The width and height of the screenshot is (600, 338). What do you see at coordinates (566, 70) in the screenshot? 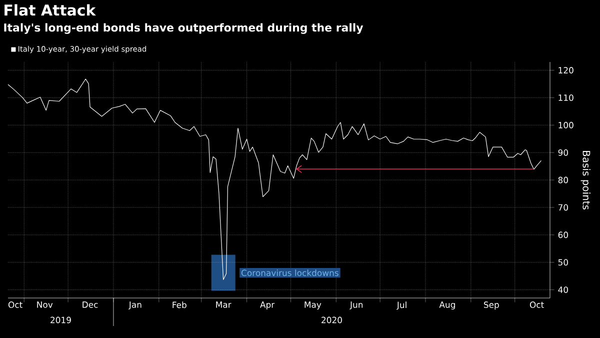
I see `y-tick-label: 120` at bounding box center [566, 70].